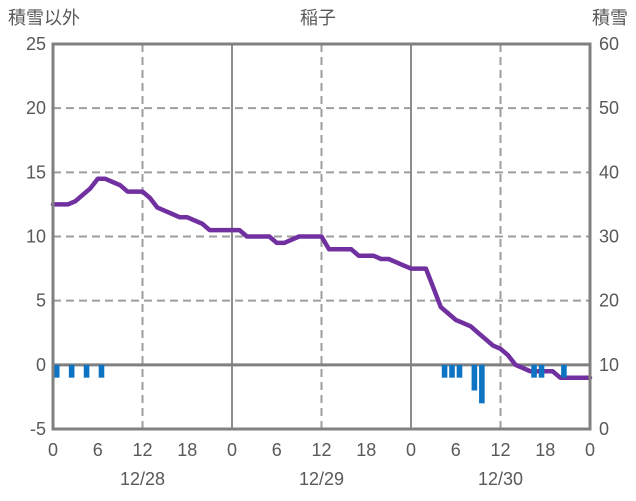 This screenshot has height=501, width=636. What do you see at coordinates (500, 479) in the screenshot?
I see `x-date-label: 12/30` at bounding box center [500, 479].